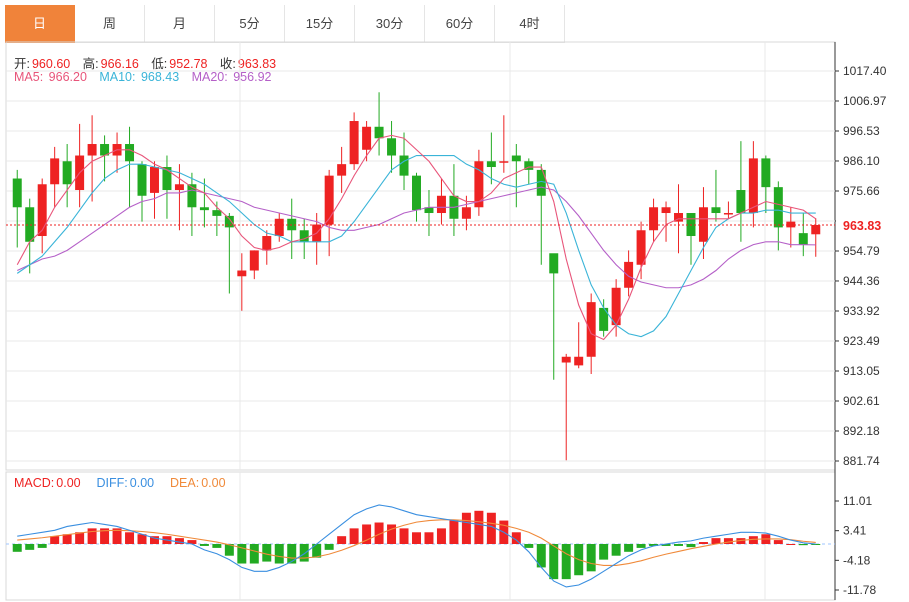  What do you see at coordinates (861, 131) in the screenshot?
I see `price-tick-label: 996.53` at bounding box center [861, 131].